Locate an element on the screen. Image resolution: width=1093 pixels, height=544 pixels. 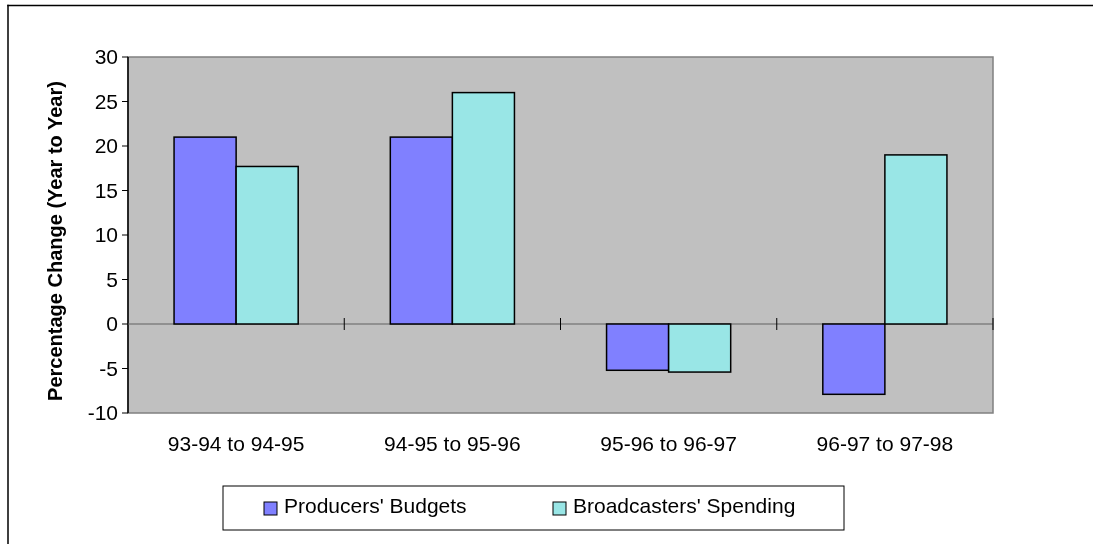
x-tick-label: 94-95 to 95-96 is located at coordinates (452, 444).